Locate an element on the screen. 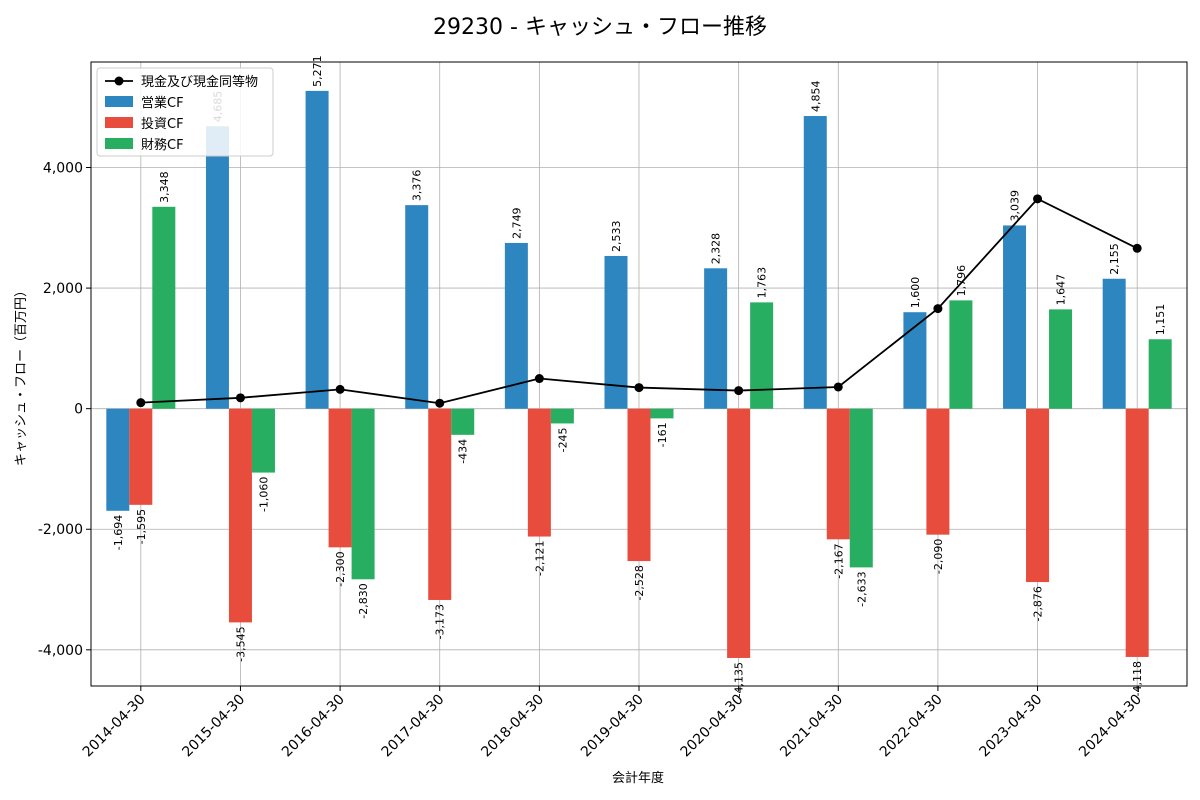  legend-label: 投資CF is located at coordinates (162, 124).